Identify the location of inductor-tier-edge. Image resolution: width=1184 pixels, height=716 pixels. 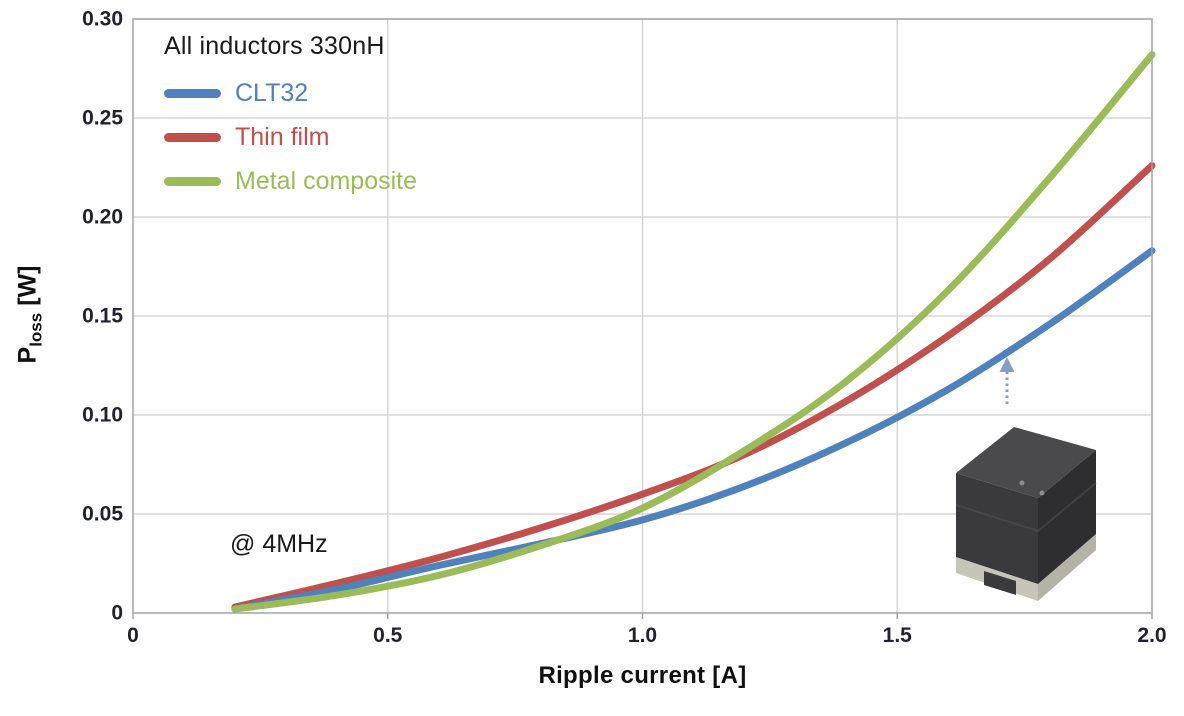
(1026, 507).